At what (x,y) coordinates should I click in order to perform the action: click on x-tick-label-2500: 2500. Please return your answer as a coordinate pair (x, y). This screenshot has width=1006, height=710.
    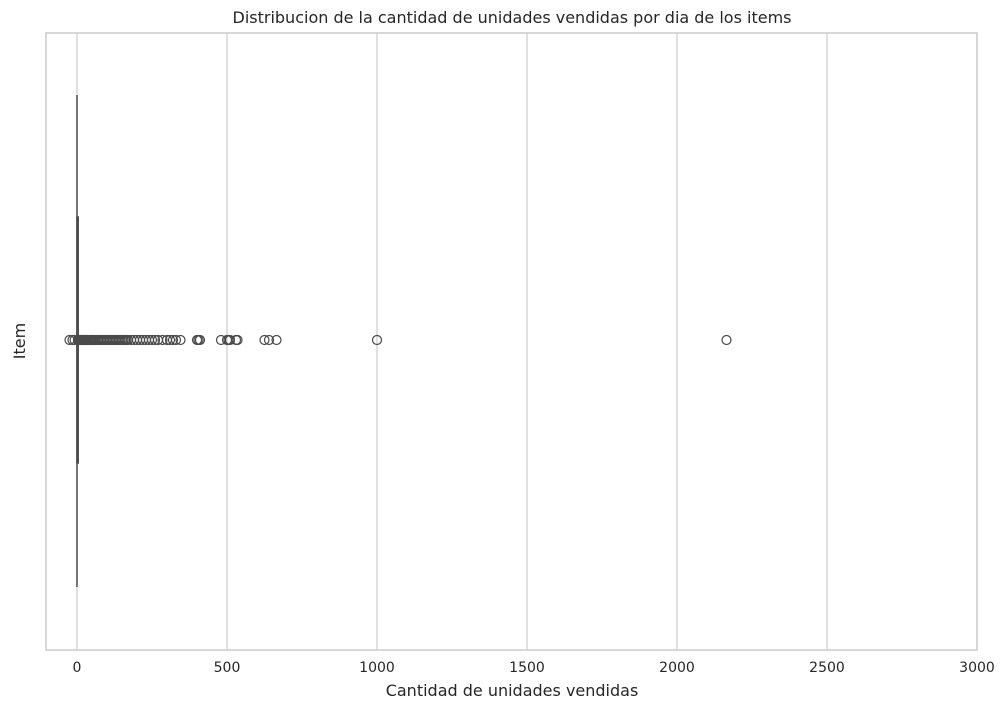
    Looking at the image, I should click on (827, 668).